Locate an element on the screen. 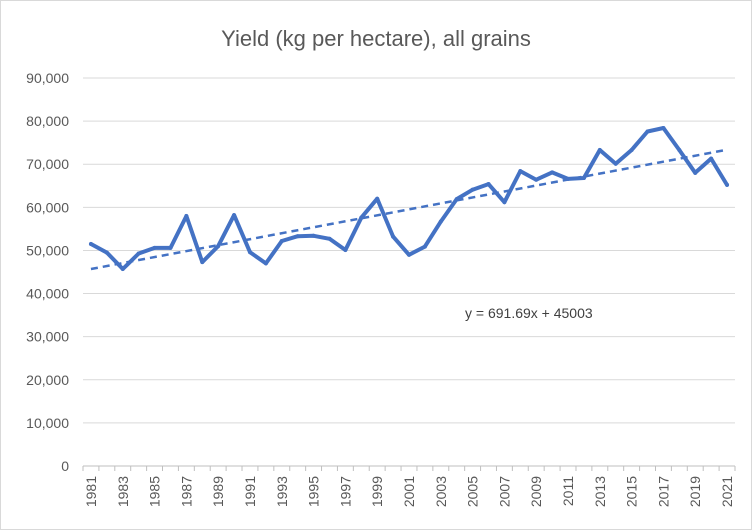  x-tick-label: 1981 is located at coordinates (91, 491).